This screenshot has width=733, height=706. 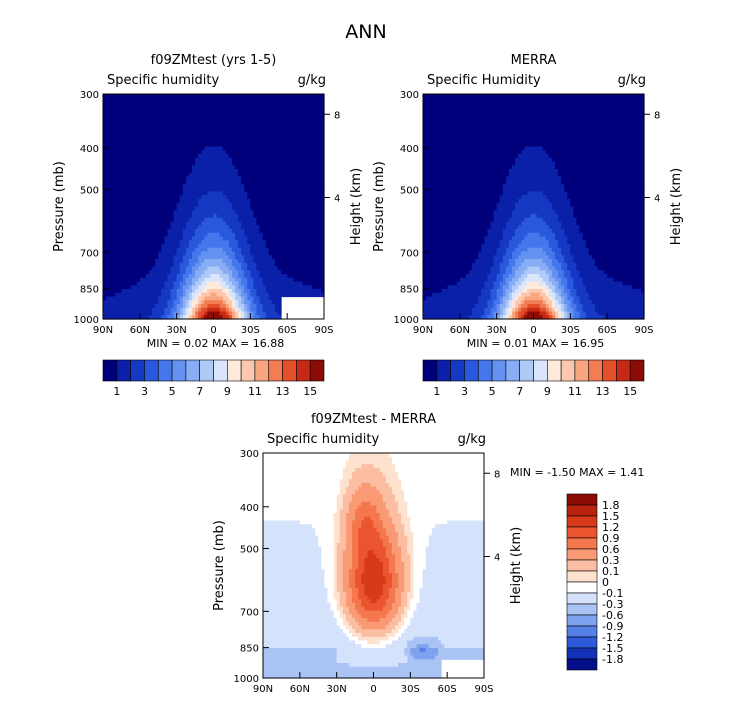 What do you see at coordinates (337, 199) in the screenshot?
I see `y-tick-right-label: 4` at bounding box center [337, 199].